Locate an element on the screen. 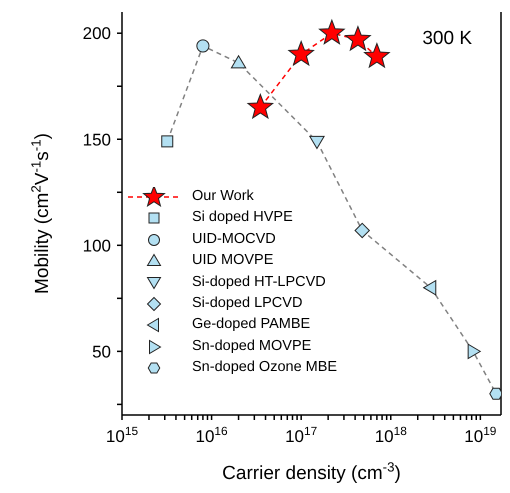  legend-label: Our Work is located at coordinates (223, 196).